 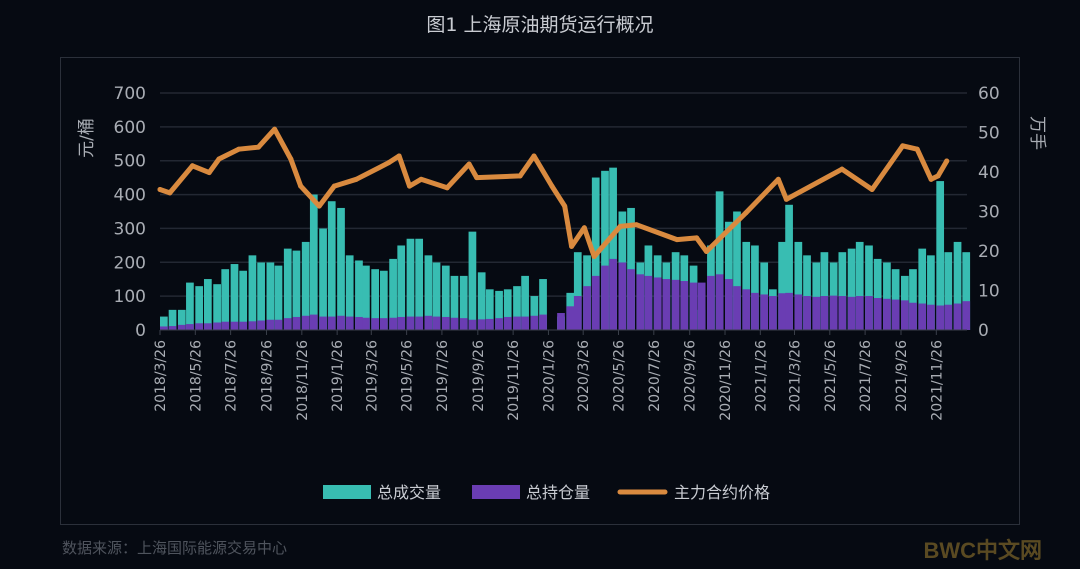 What do you see at coordinates (338, 376) in the screenshot?
I see `x-tick-label: 2019/1/26` at bounding box center [338, 376].